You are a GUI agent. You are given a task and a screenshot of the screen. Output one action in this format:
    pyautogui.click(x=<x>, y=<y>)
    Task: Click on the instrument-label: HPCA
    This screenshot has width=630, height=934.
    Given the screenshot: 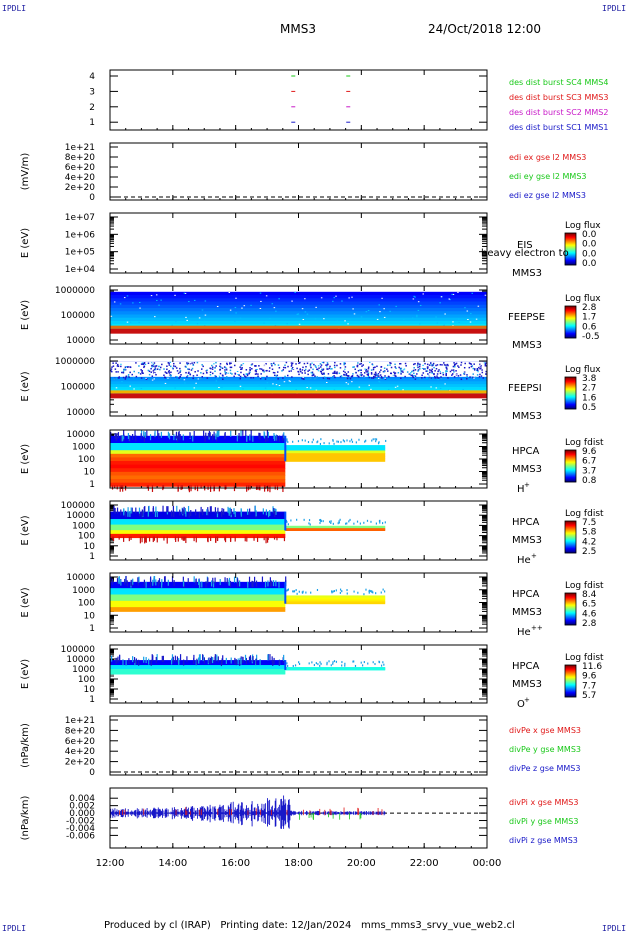 What is the action you would take?
    pyautogui.click(x=526, y=451)
    